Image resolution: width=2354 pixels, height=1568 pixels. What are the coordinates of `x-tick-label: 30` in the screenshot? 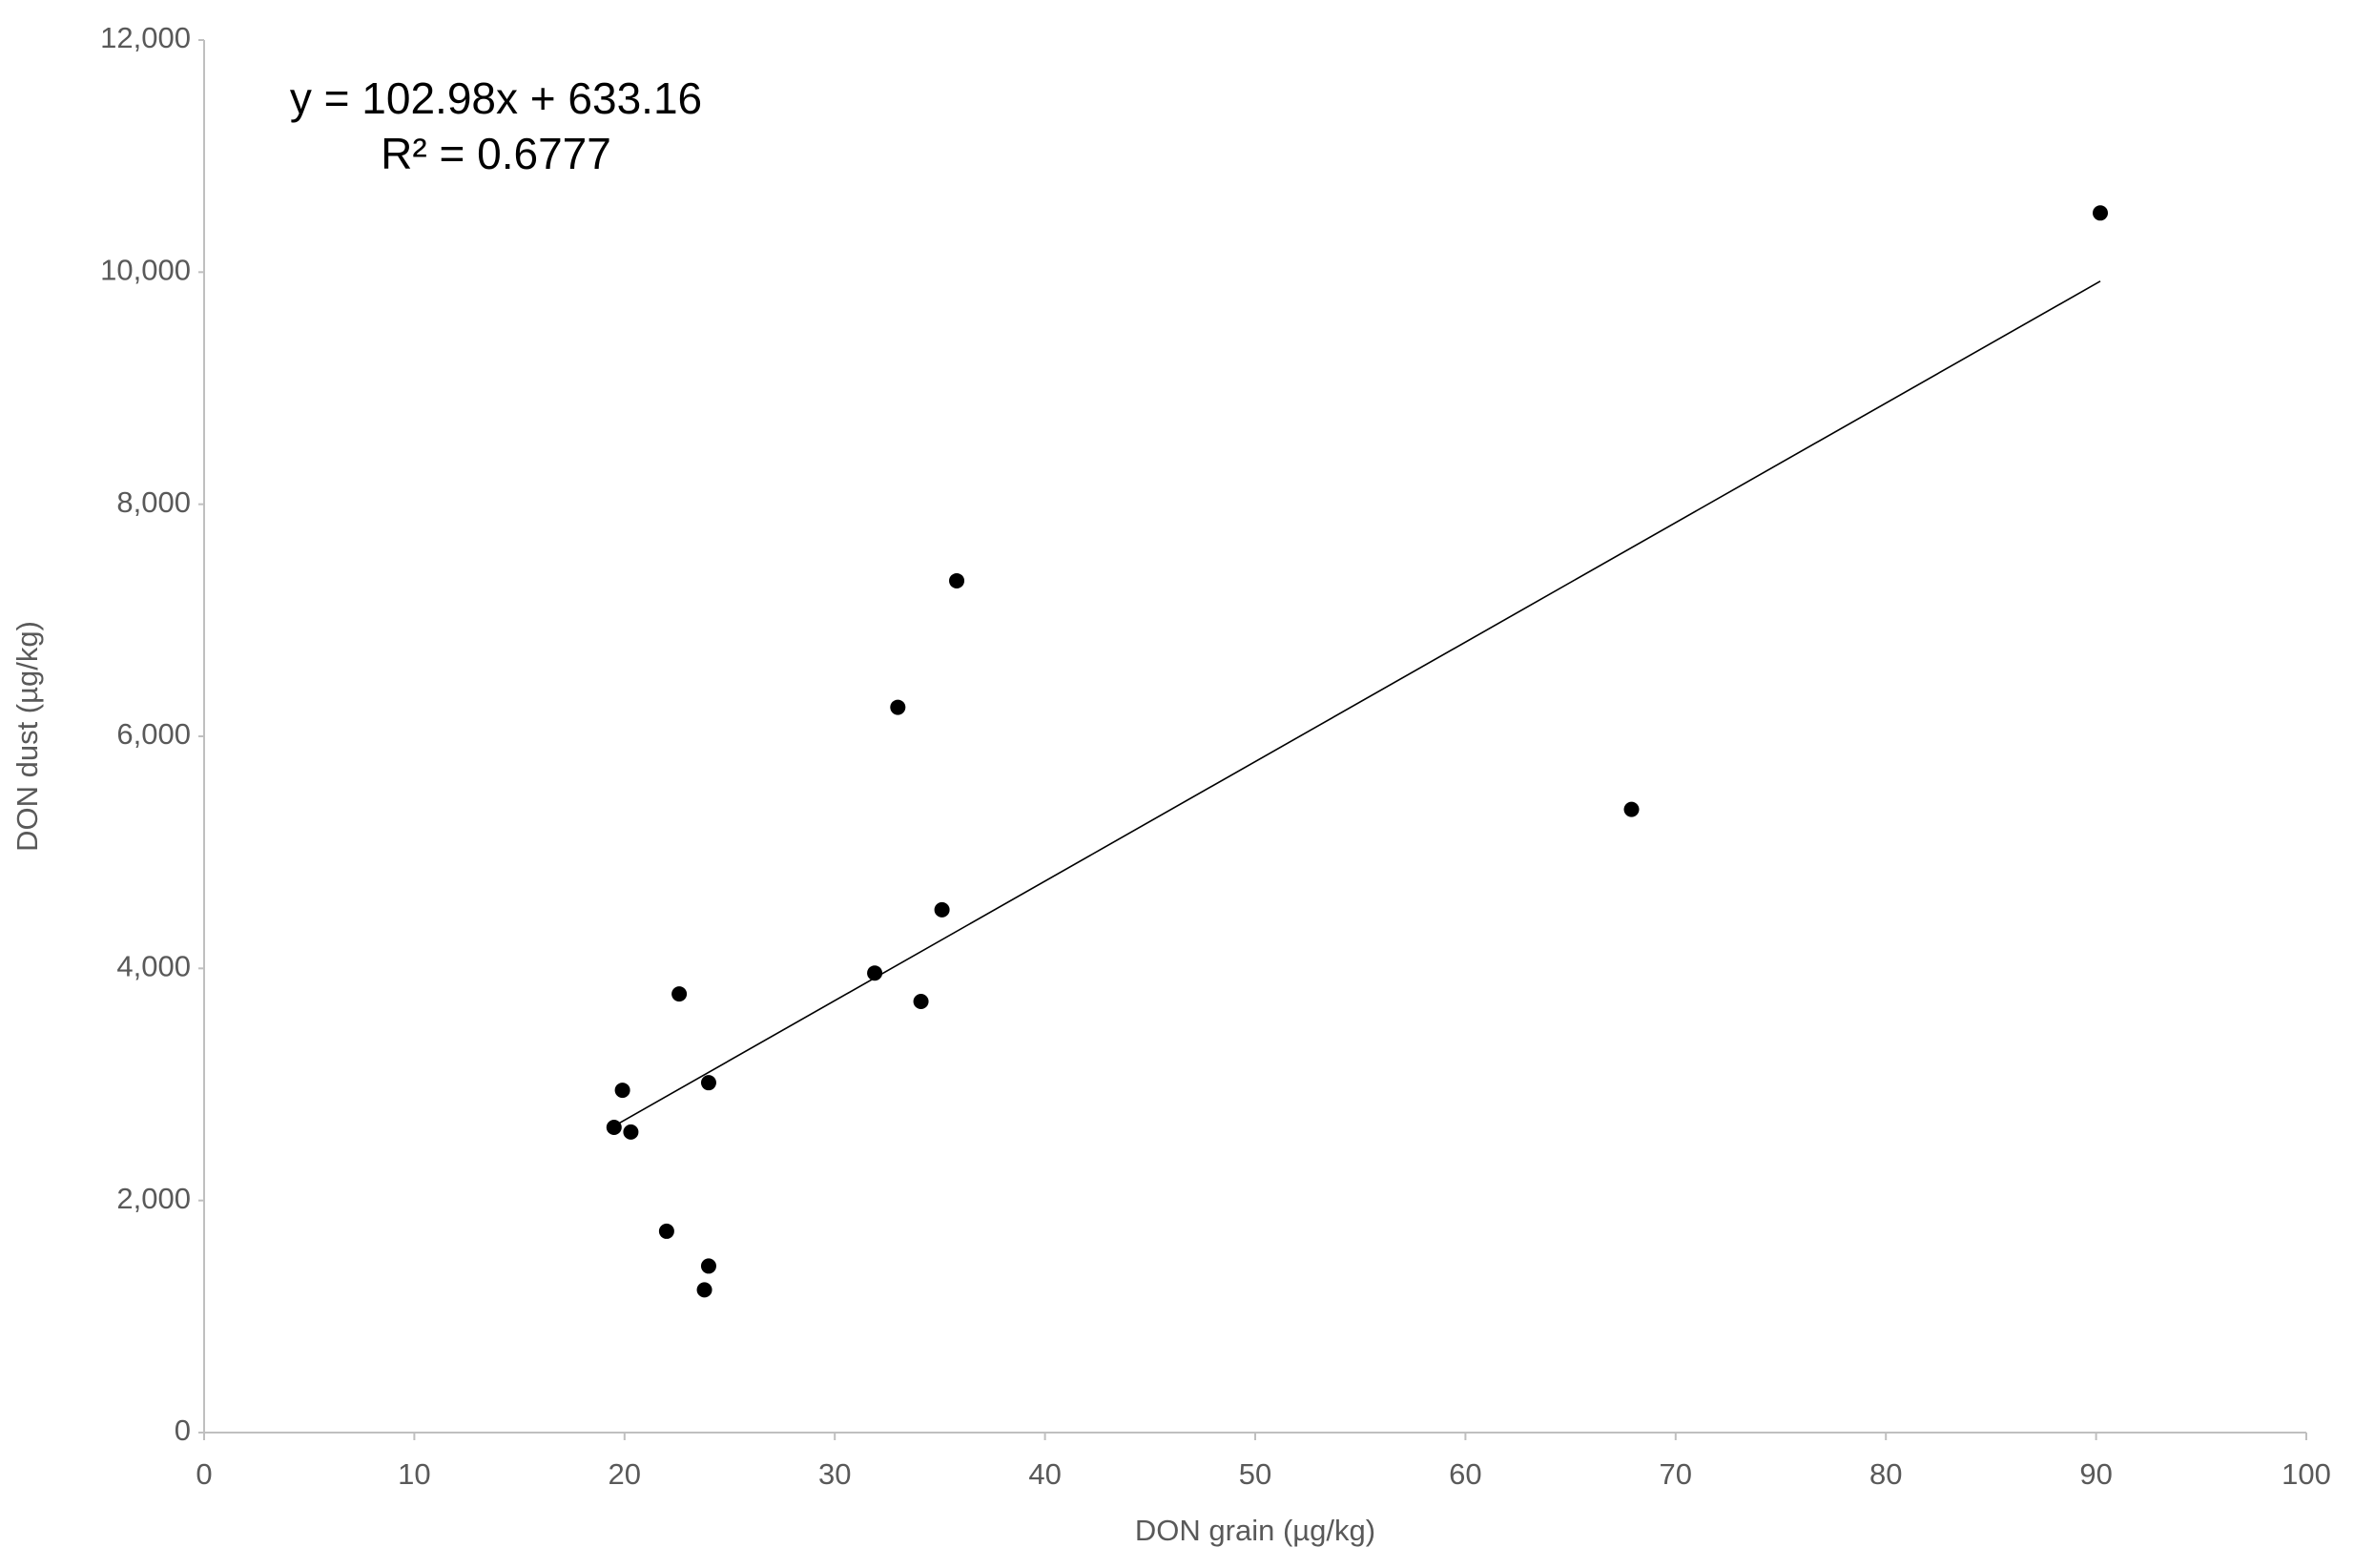 It's located at (834, 1474).